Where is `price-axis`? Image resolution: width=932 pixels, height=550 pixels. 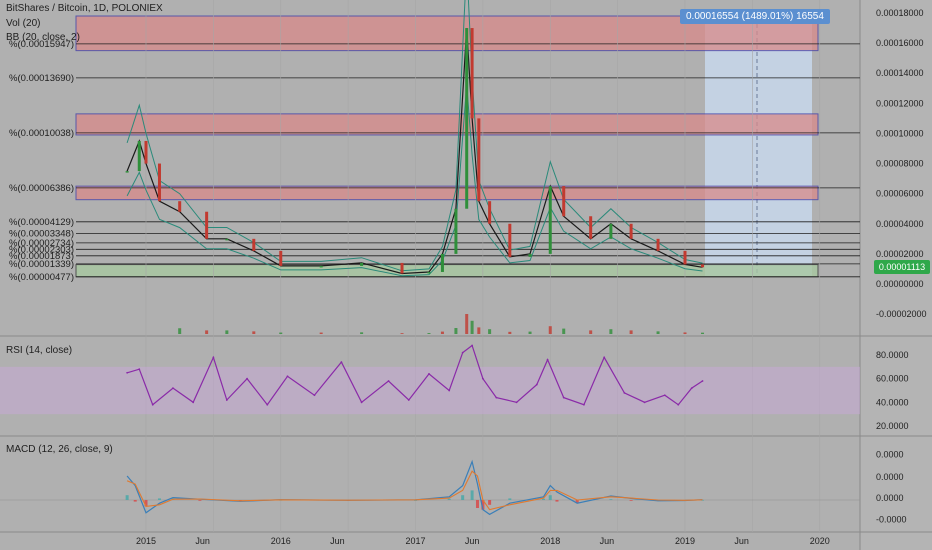 price-axis is located at coordinates (896, 275).